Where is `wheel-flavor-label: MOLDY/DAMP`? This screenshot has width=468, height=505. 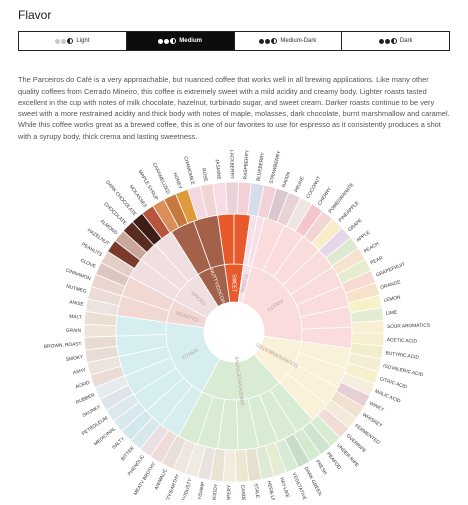 wheel-flavor-label: MOLDY/DAMP is located at coordinates (200, 490).